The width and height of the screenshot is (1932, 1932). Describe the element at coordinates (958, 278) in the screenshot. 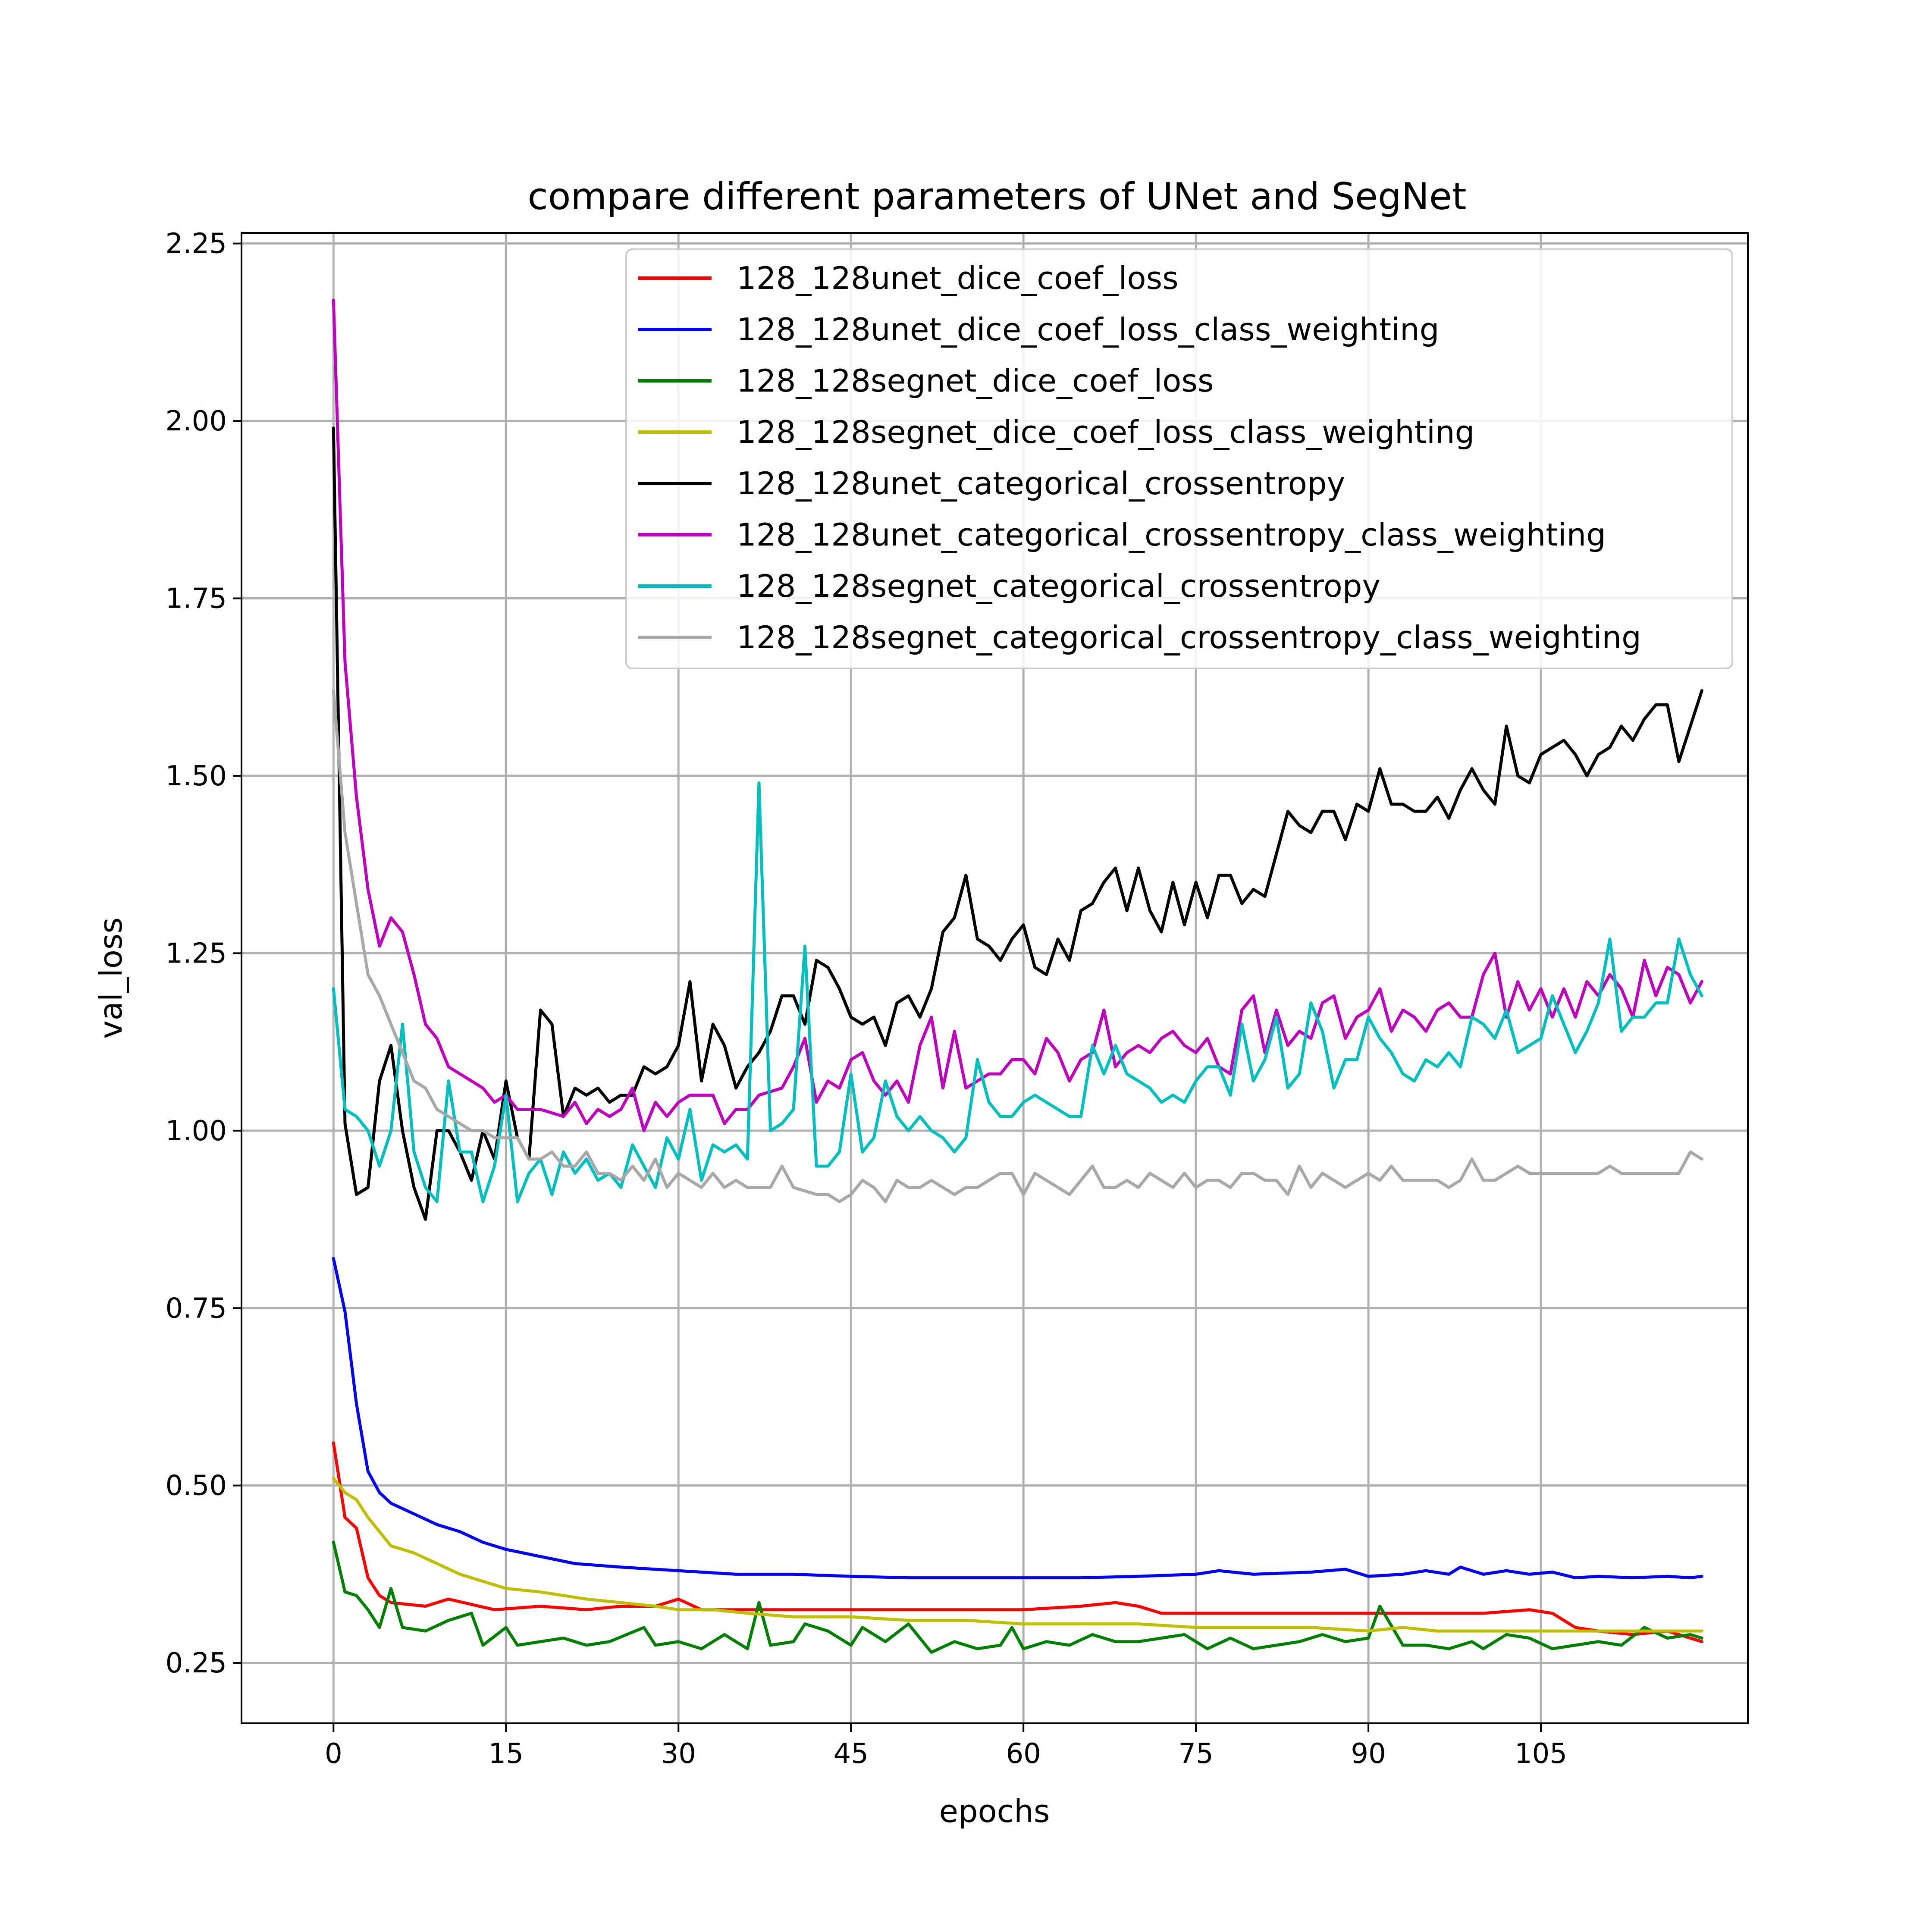

I see `legend-label-1: 128_128unet_dice_coef_loss` at that location.